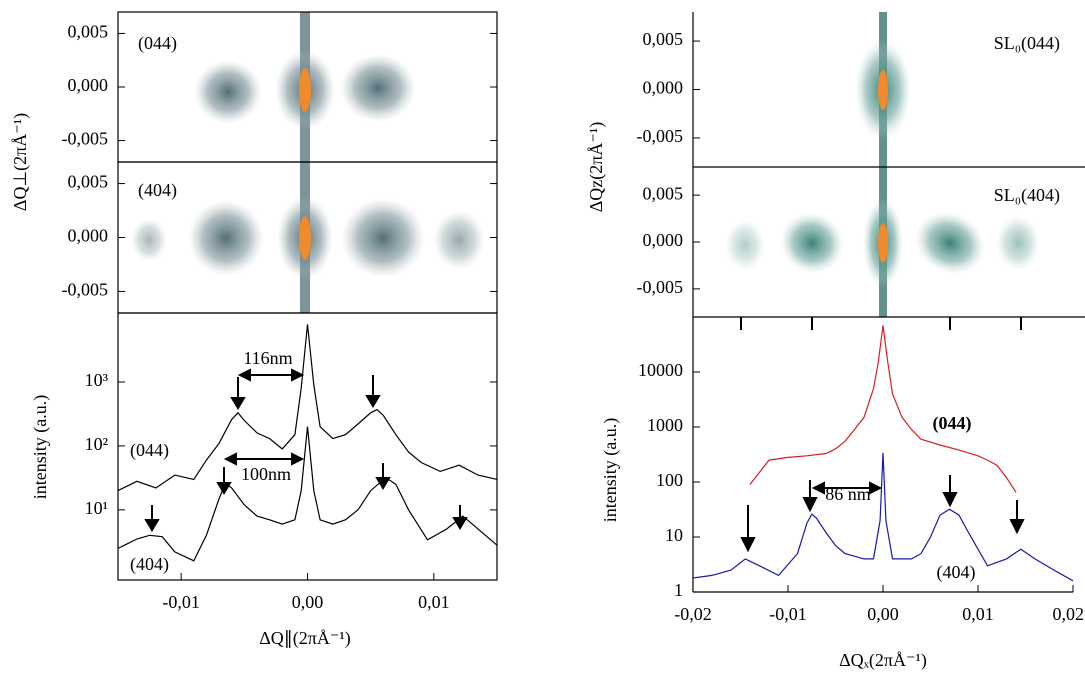 The height and width of the screenshot is (678, 1085). What do you see at coordinates (665, 425) in the screenshot?
I see `y-tick-label: 1000` at bounding box center [665, 425].